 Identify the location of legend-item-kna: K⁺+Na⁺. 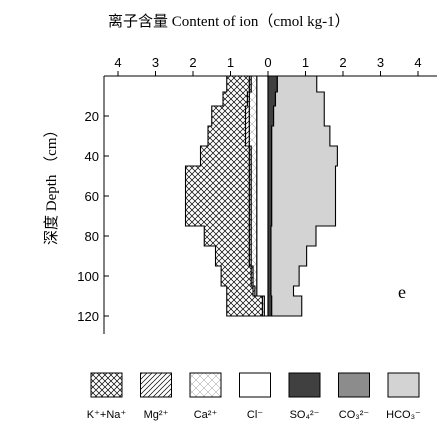
(107, 396).